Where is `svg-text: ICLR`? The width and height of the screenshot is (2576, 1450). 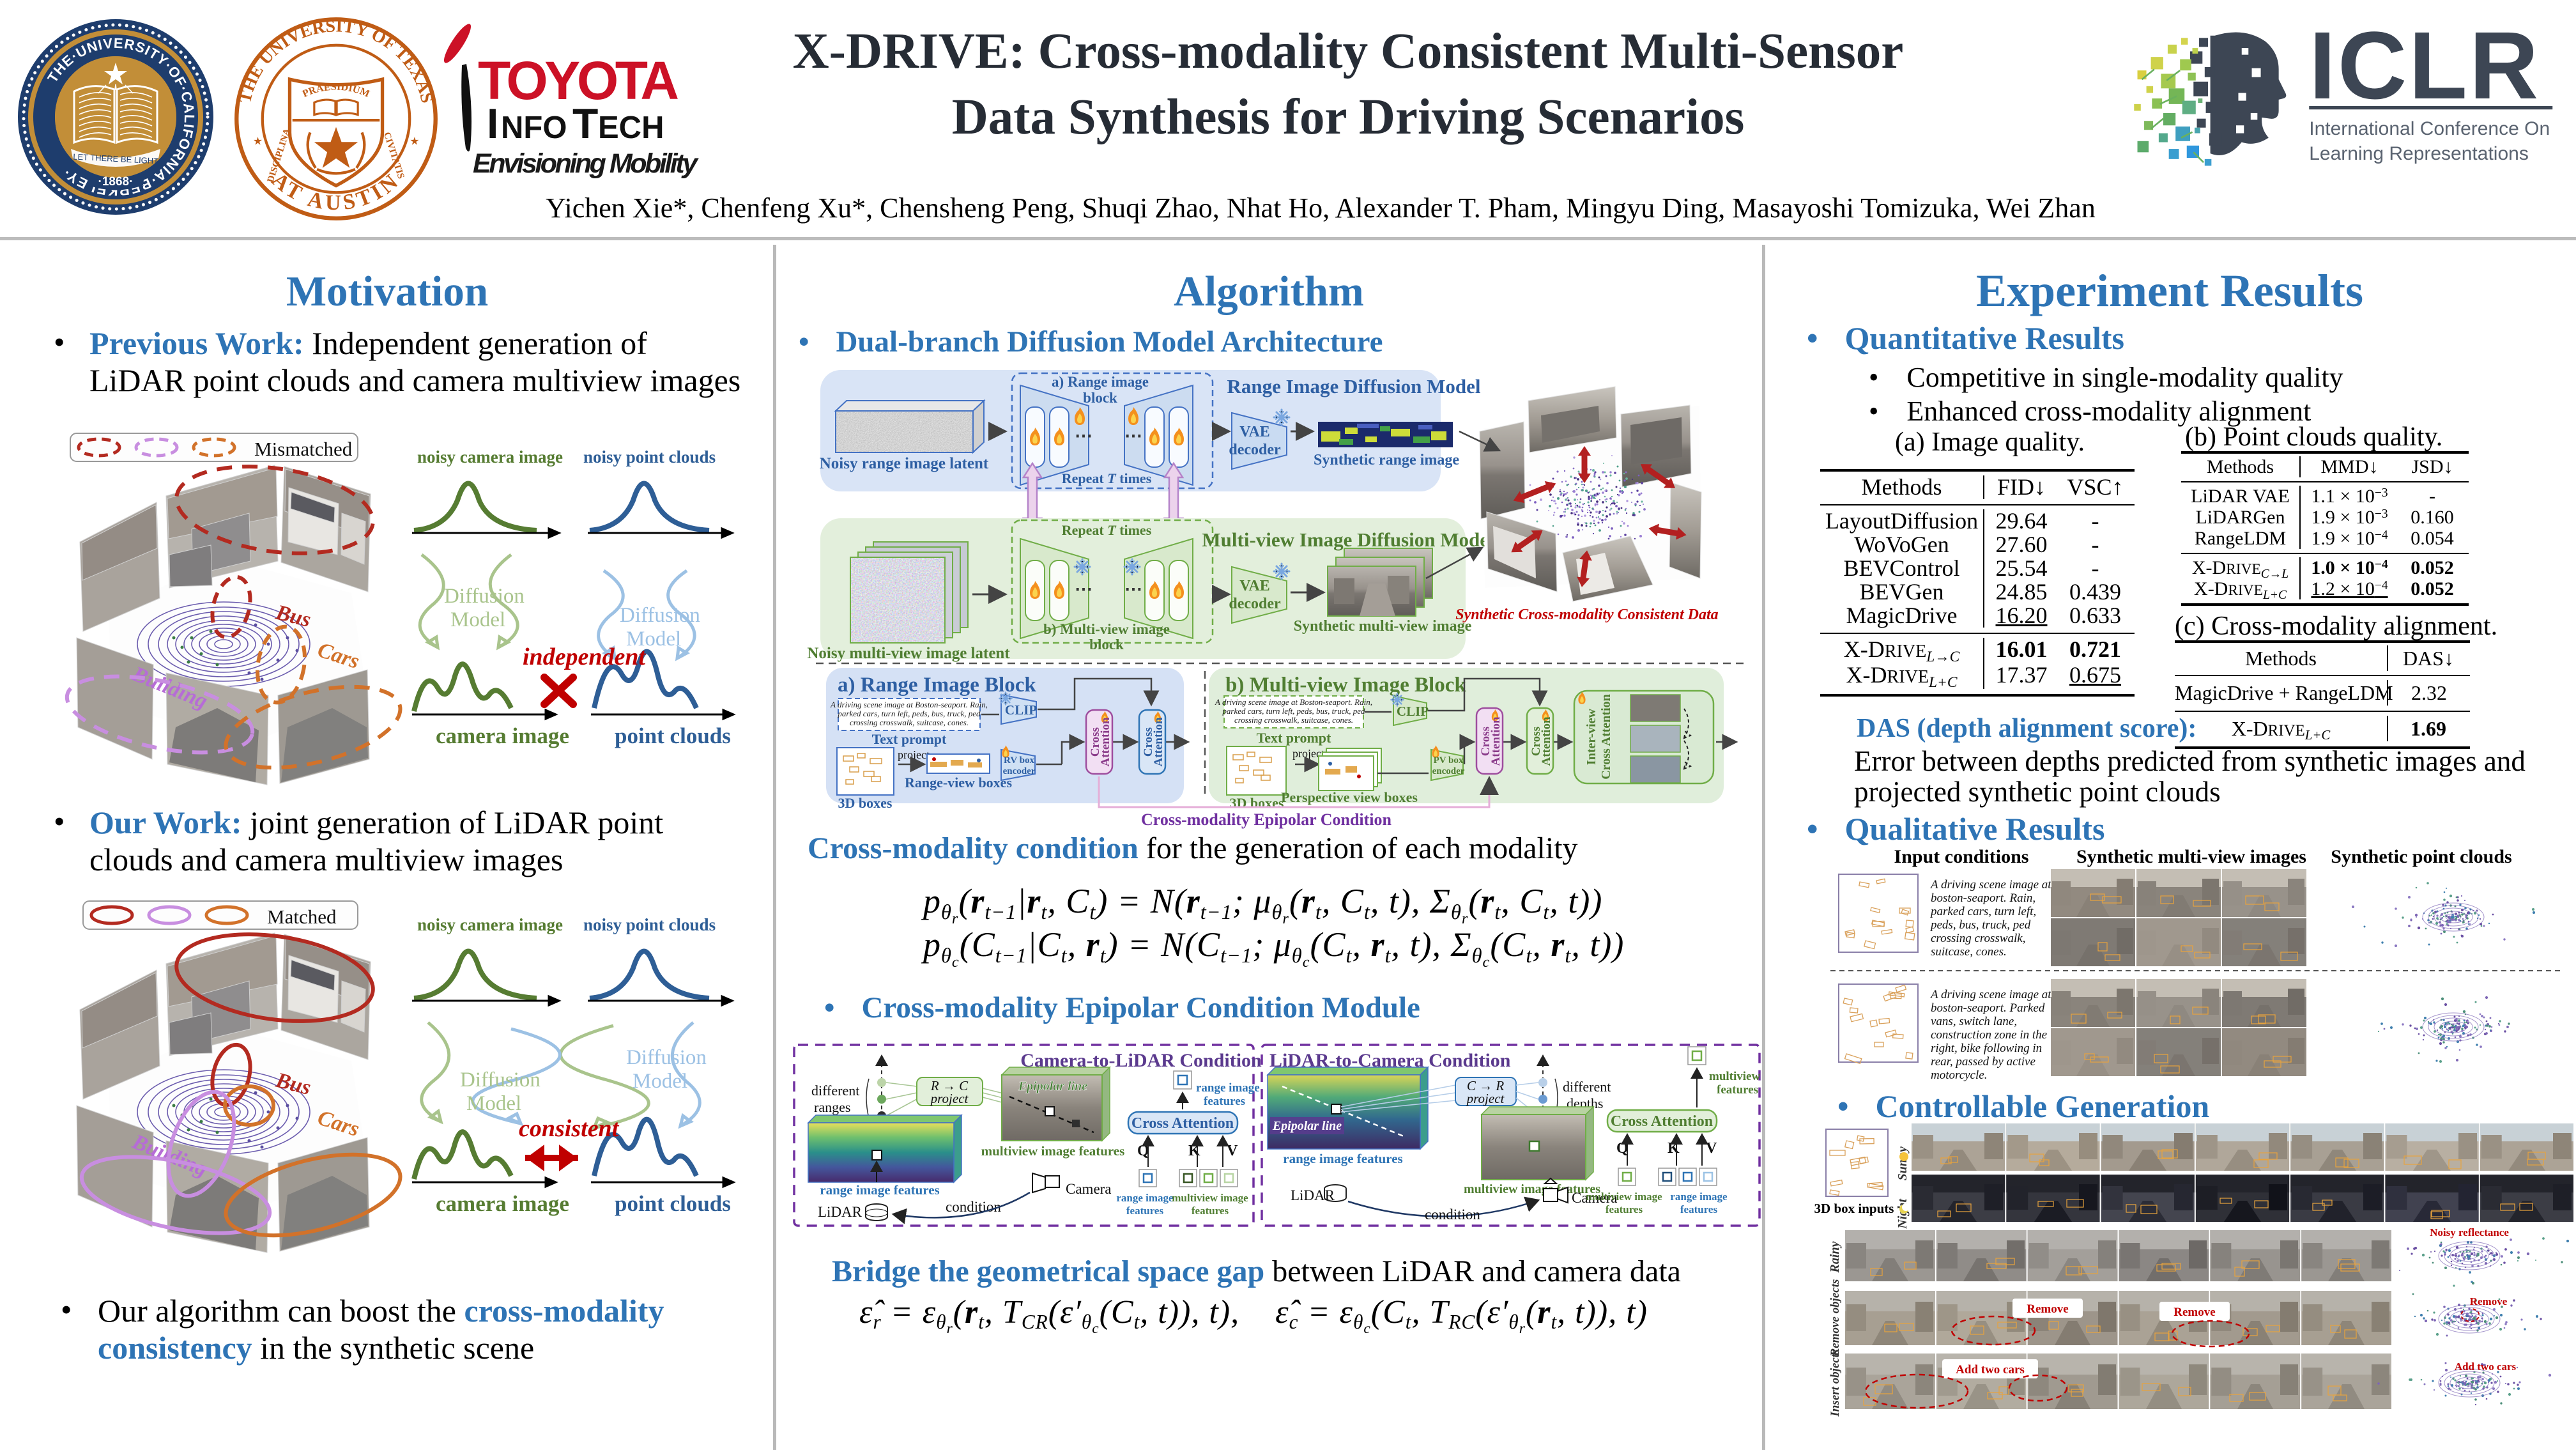 svg-text: ICLR is located at coordinates (2424, 73).